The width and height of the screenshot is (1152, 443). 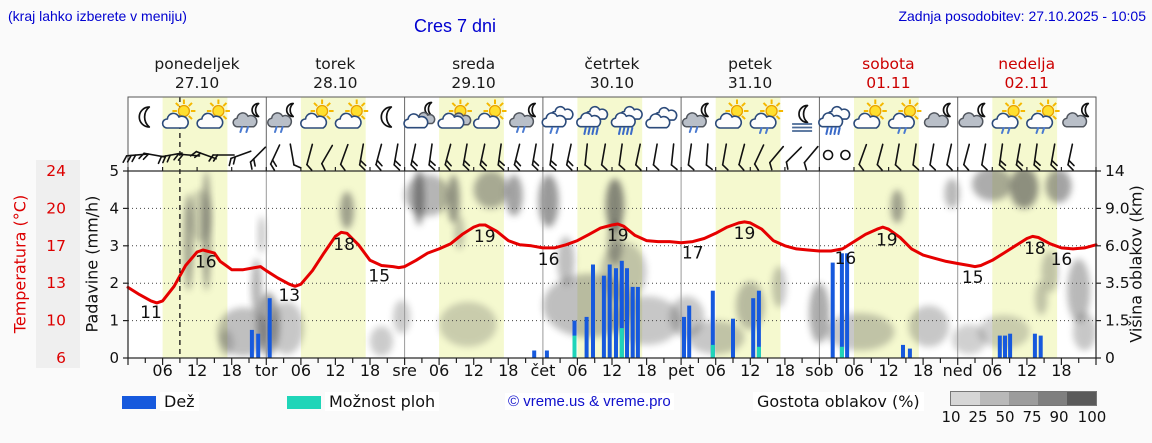 What do you see at coordinates (838, 401) in the screenshot?
I see `cloud-density-legend-label: Gostota oblakov (%)` at bounding box center [838, 401].